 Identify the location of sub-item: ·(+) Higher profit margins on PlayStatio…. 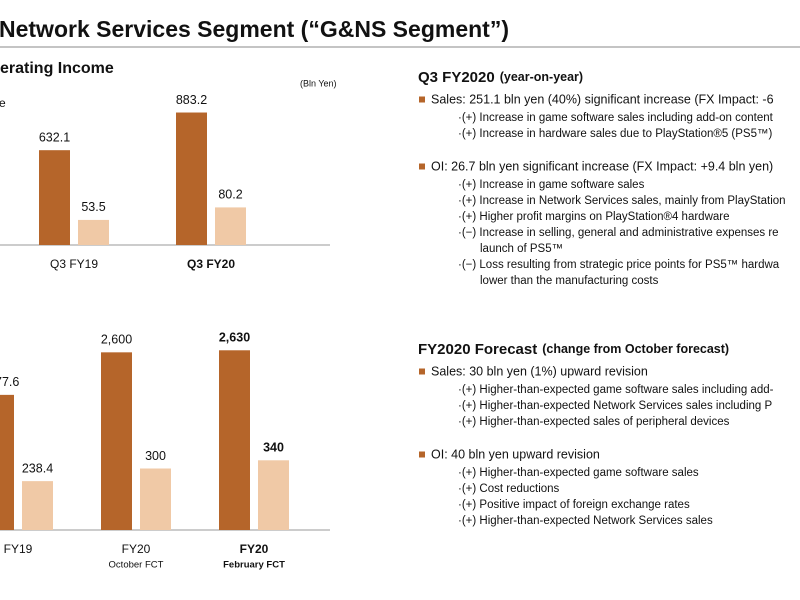
(594, 217).